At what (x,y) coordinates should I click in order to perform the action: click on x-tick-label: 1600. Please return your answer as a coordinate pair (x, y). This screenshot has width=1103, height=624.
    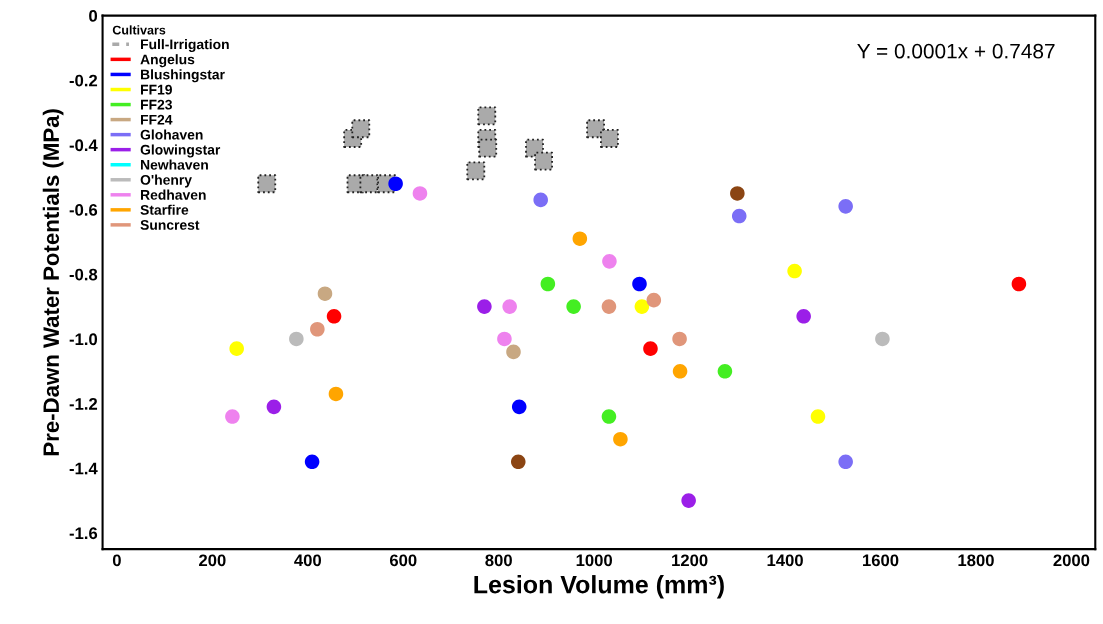
    Looking at the image, I should click on (881, 560).